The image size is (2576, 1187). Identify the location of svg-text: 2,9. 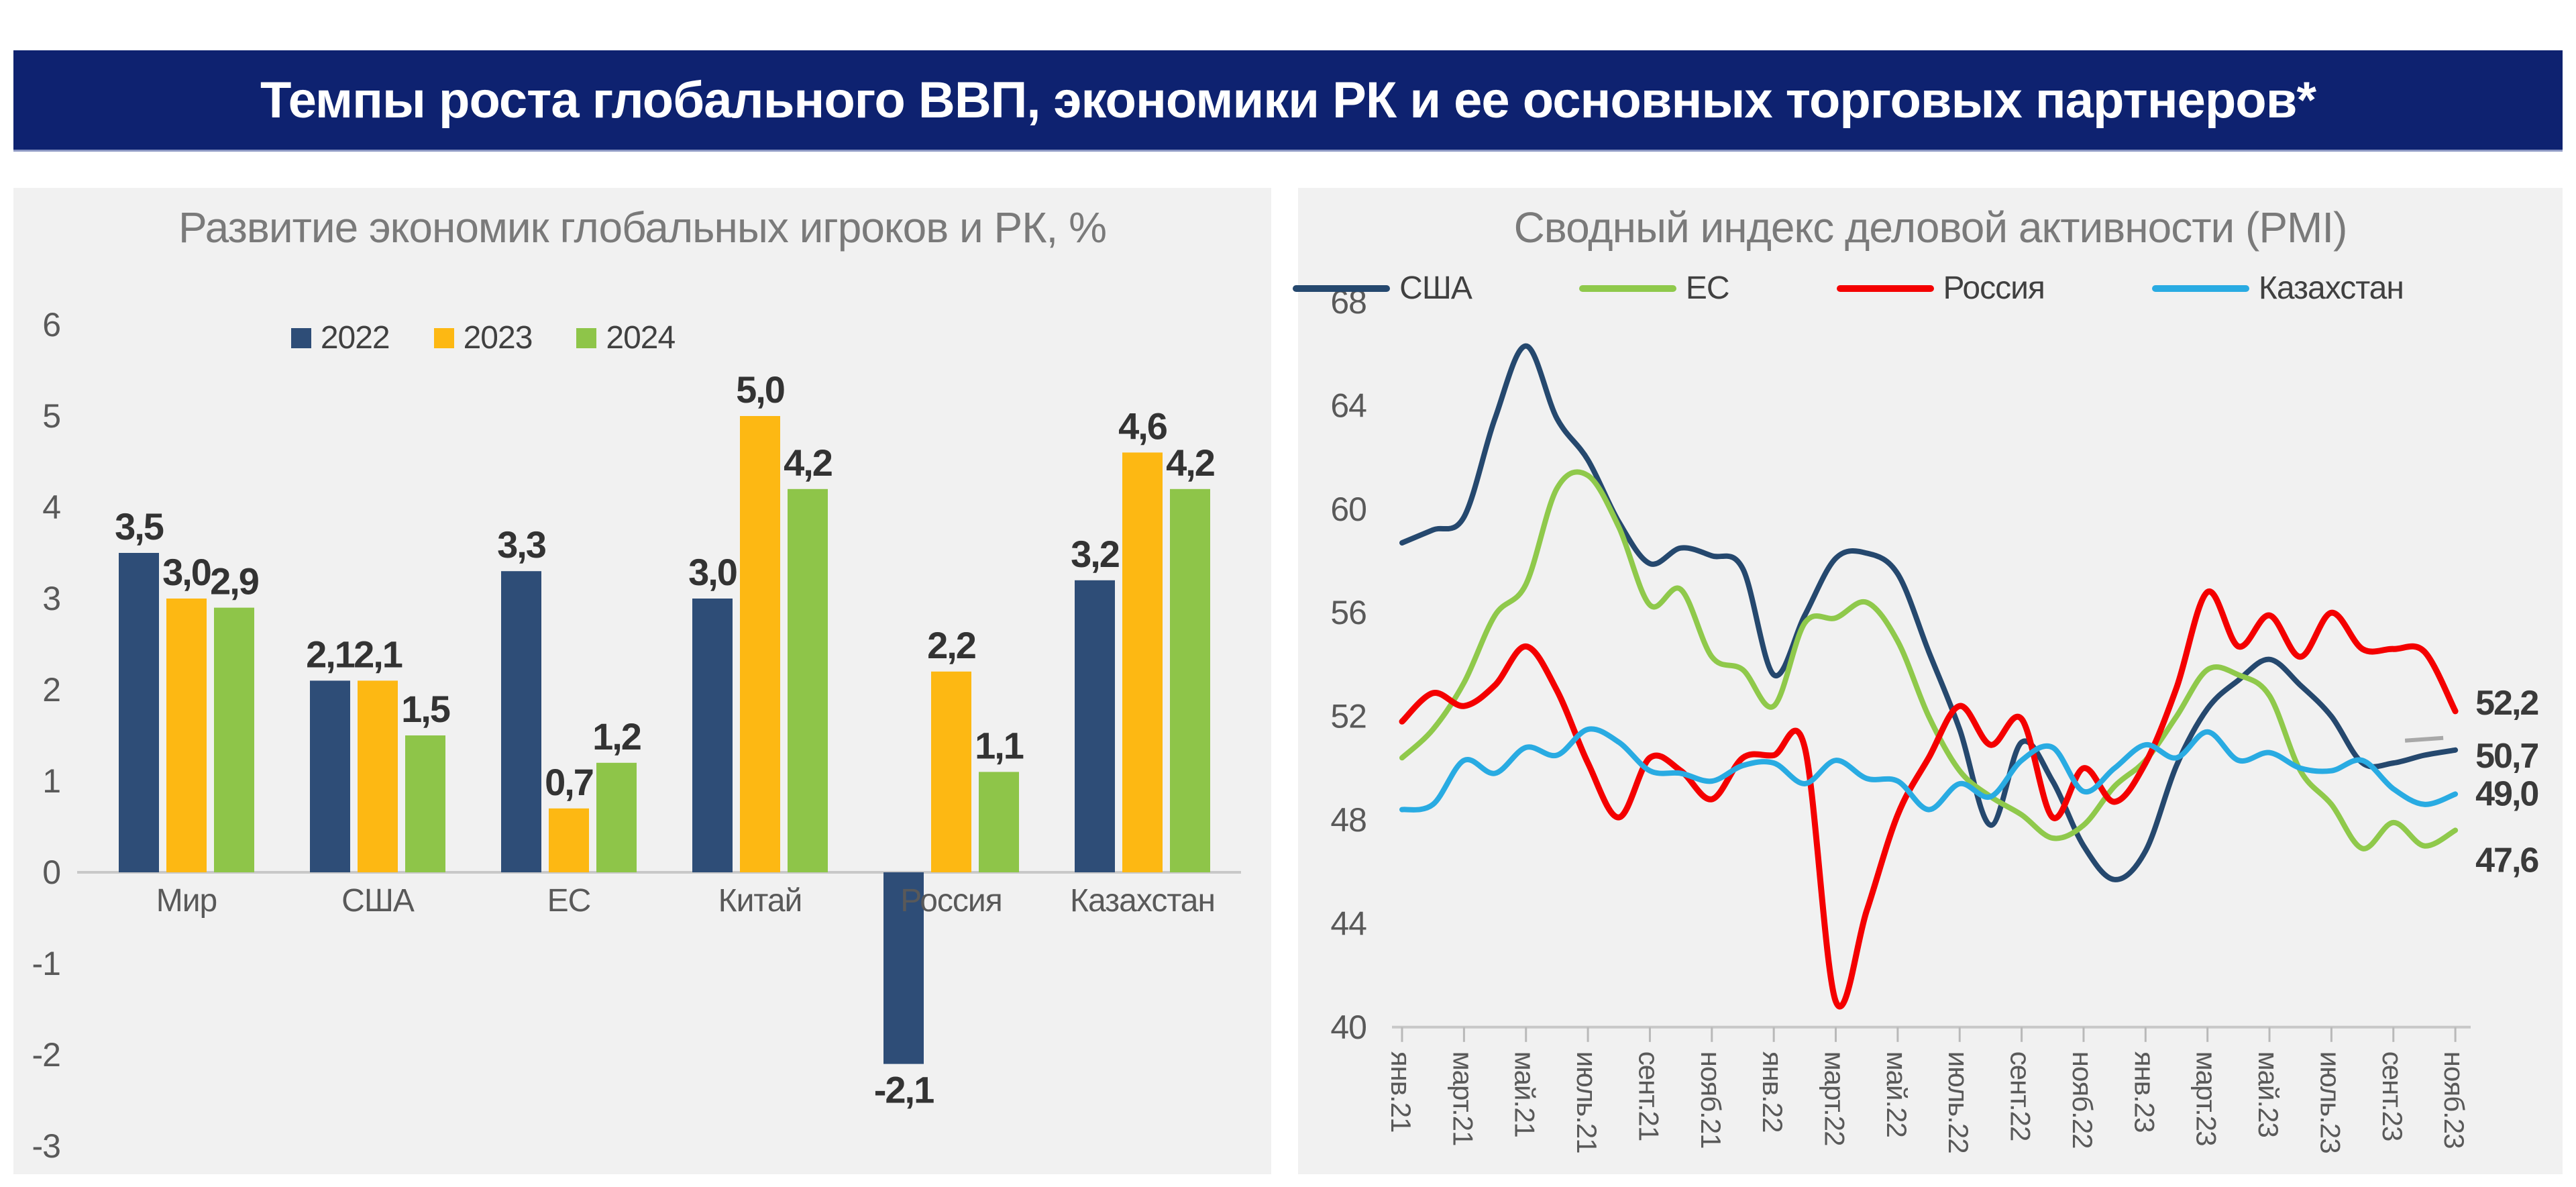
(234, 581).